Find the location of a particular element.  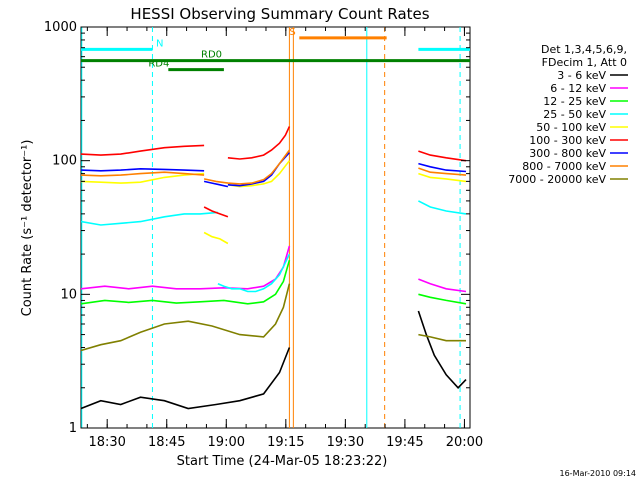

x-tick-label-5: 19:45 is located at coordinates (404, 442).